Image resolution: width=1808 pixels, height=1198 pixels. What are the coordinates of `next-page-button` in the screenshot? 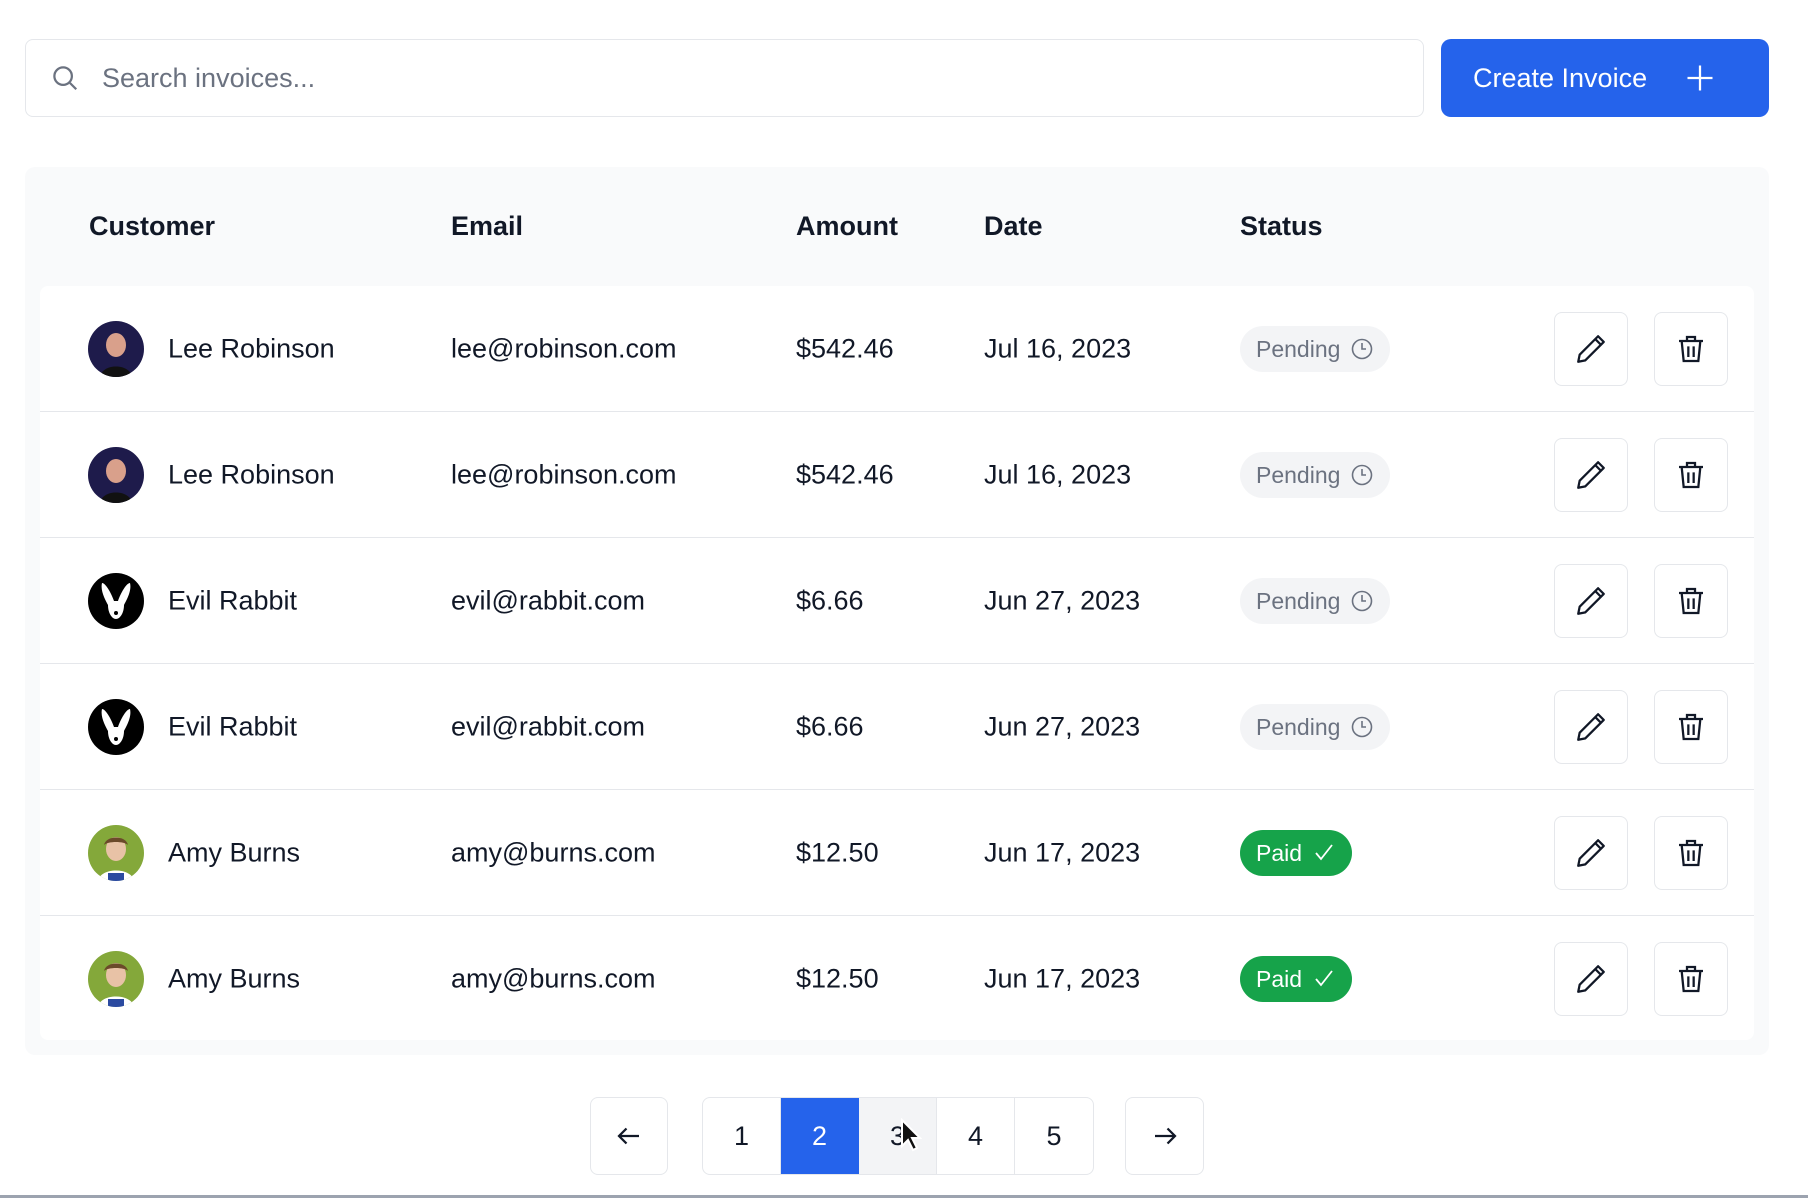 It's located at (1164, 1136).